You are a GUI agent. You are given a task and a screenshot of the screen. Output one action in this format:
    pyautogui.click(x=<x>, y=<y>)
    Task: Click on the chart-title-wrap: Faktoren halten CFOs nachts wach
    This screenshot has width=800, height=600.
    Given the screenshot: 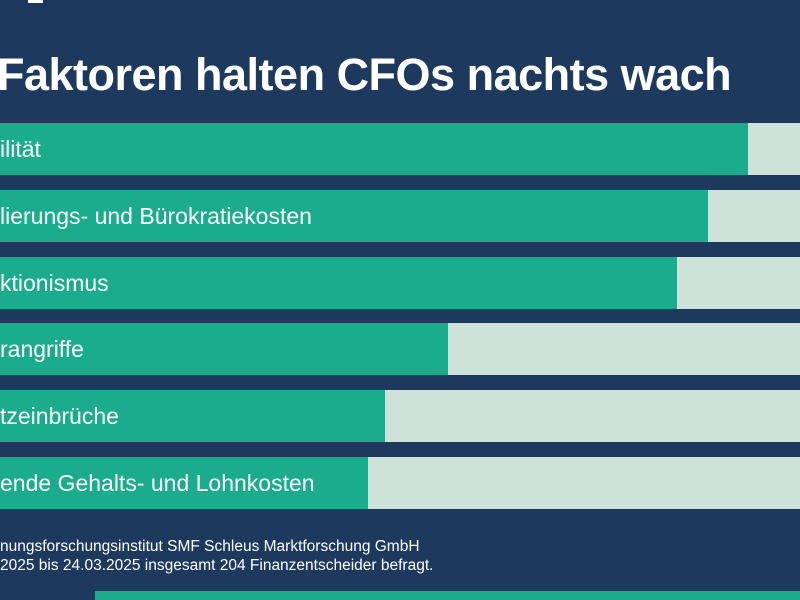 What is the action you would take?
    pyautogui.click(x=400, y=75)
    